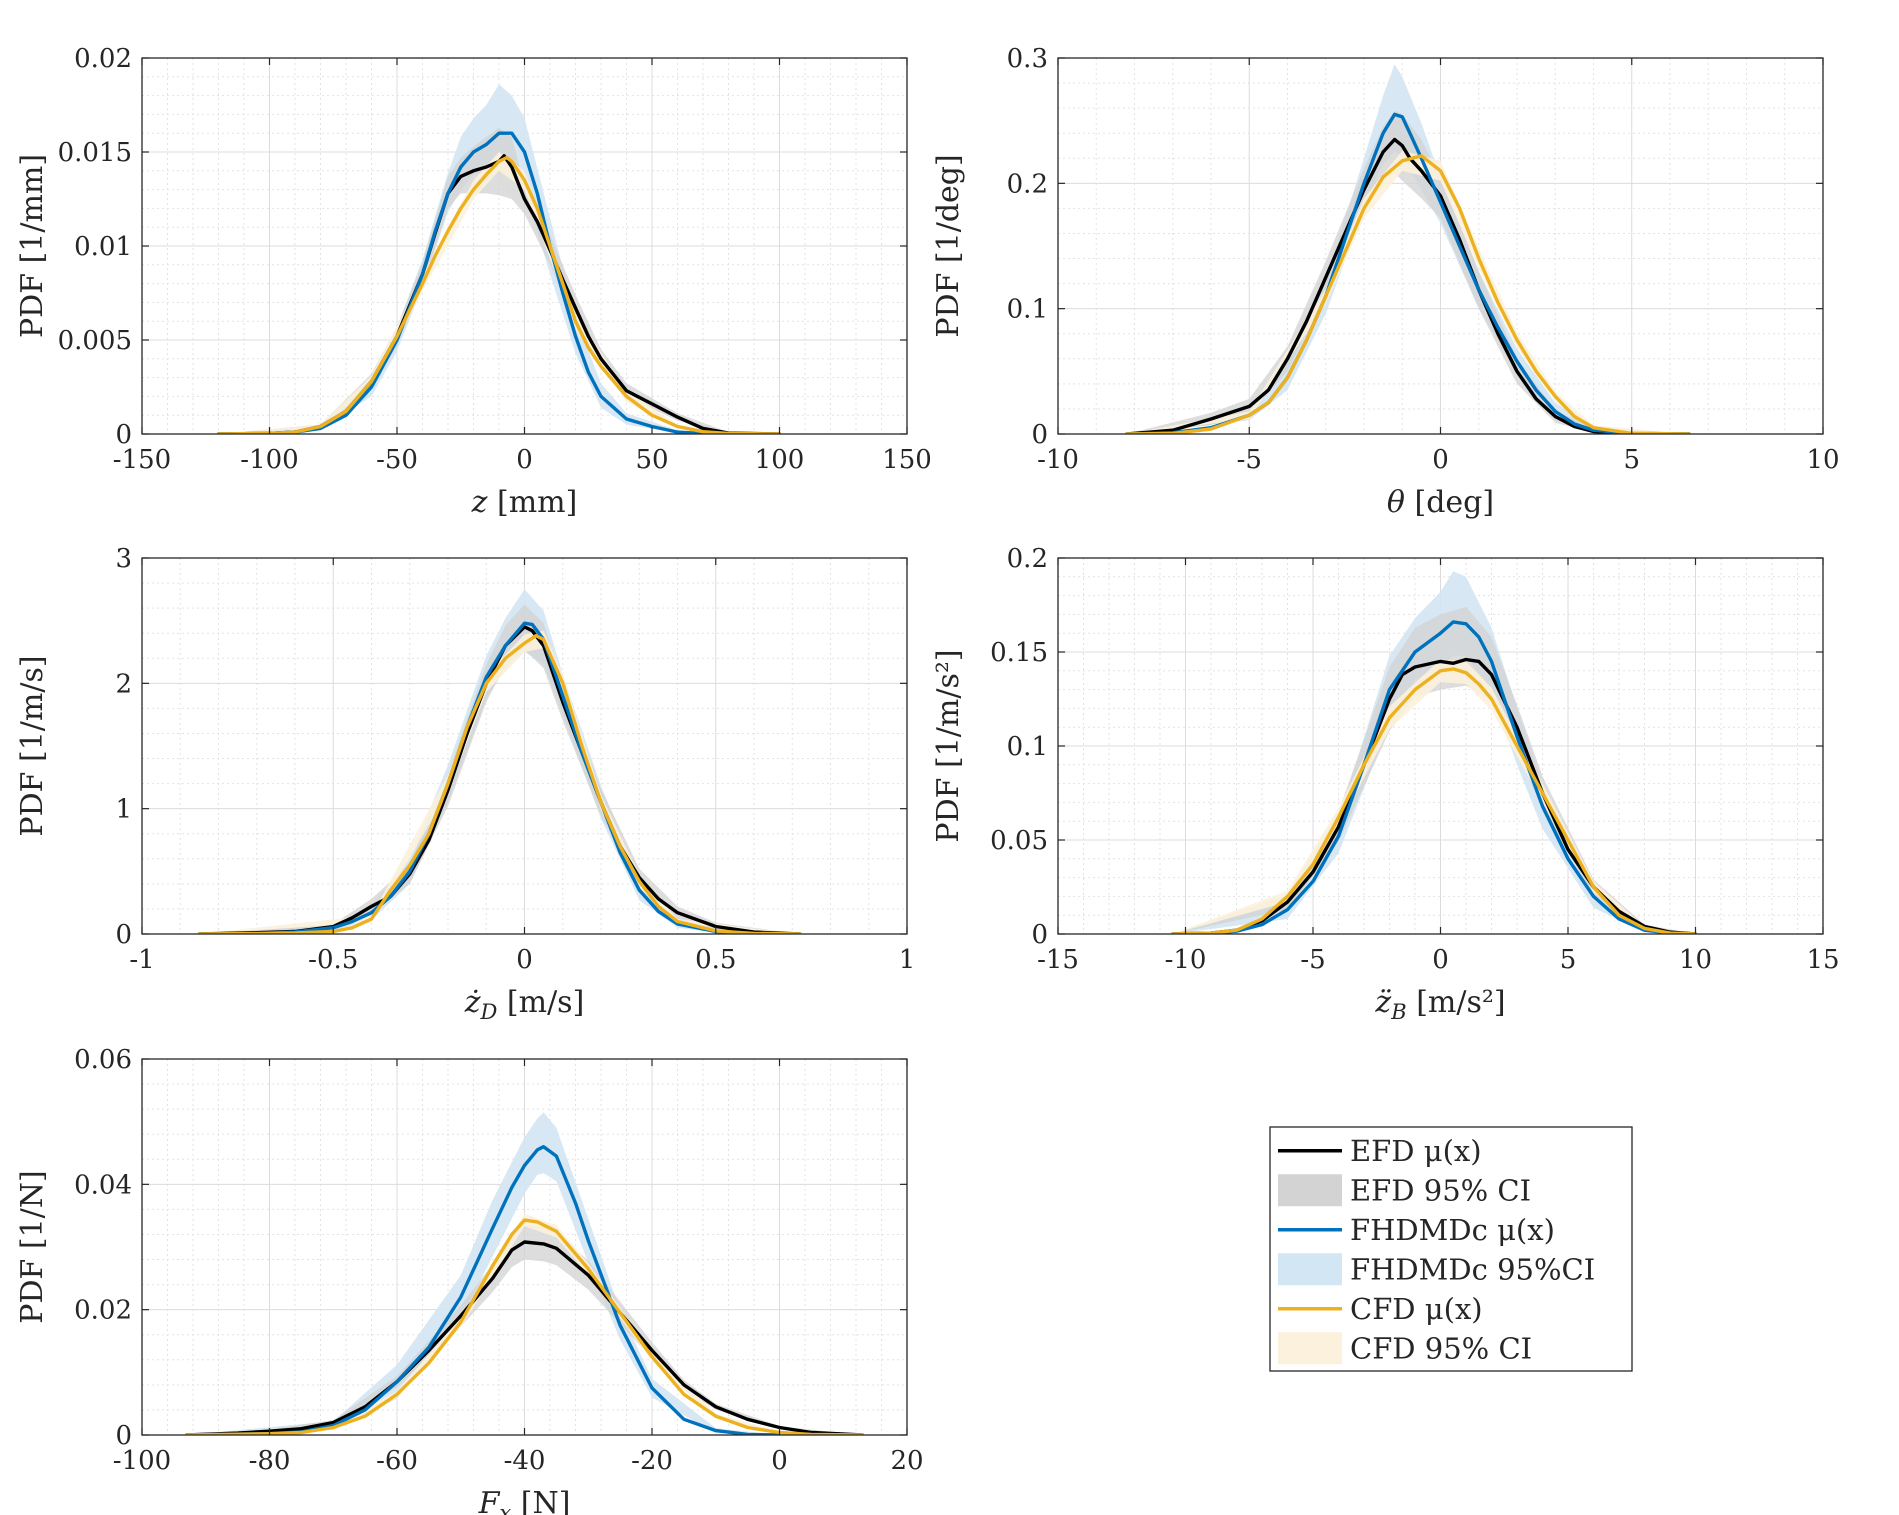 This screenshot has height=1515, width=1899. What do you see at coordinates (123, 684) in the screenshot?
I see `y-tick-label: 2` at bounding box center [123, 684].